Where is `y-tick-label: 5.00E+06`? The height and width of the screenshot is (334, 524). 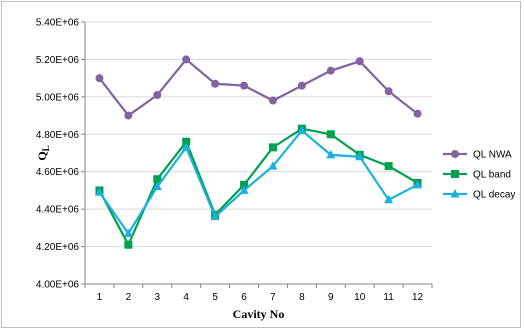 y-tick-label: 5.00E+06 is located at coordinates (58, 97).